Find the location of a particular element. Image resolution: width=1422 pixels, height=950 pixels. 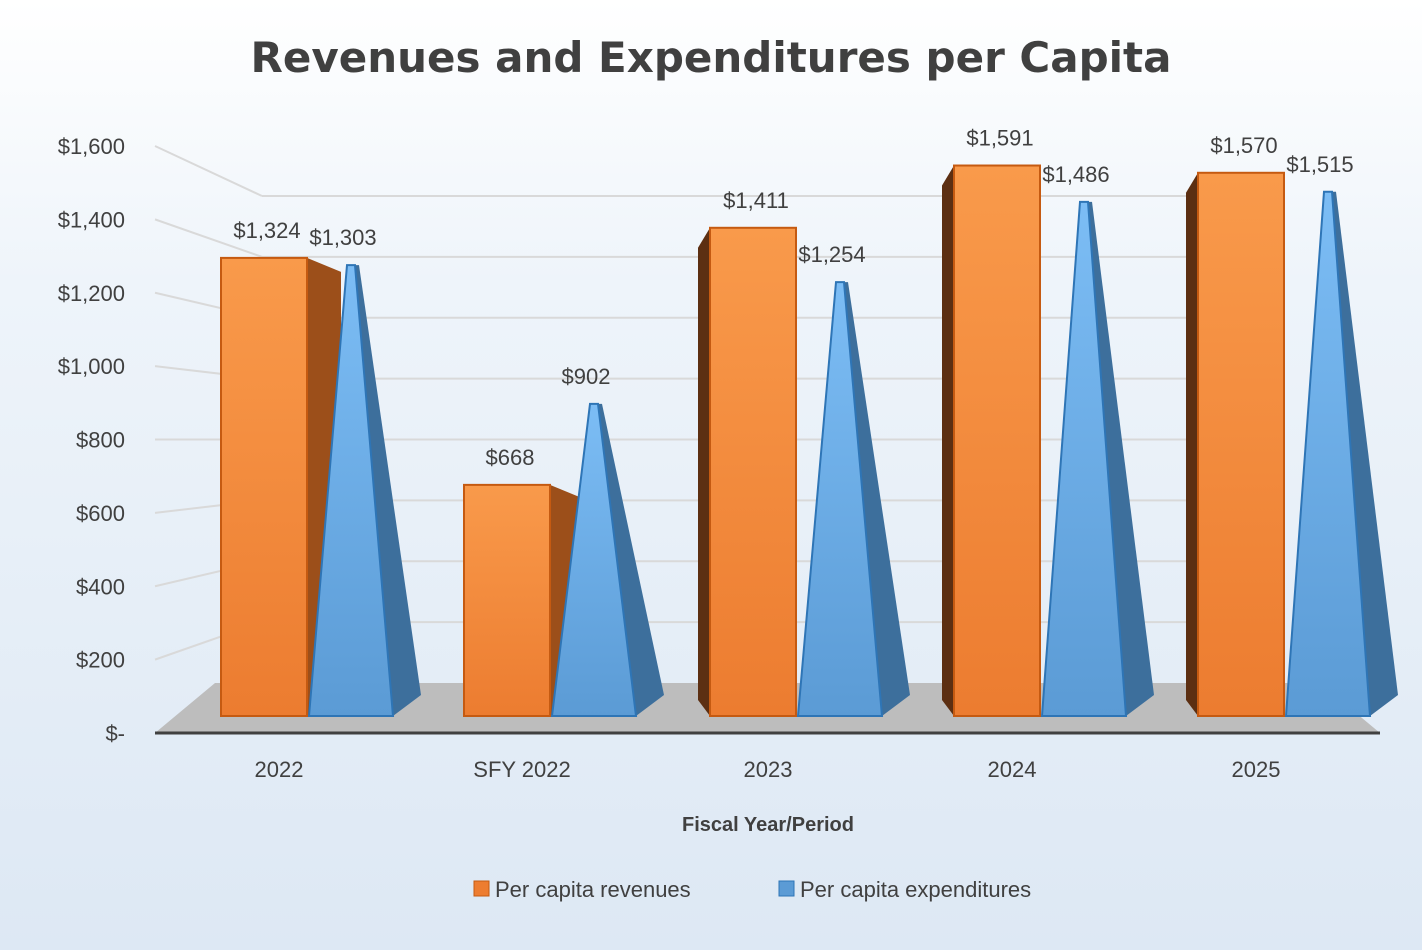

expenditure-data-label: $902 is located at coordinates (586, 376).